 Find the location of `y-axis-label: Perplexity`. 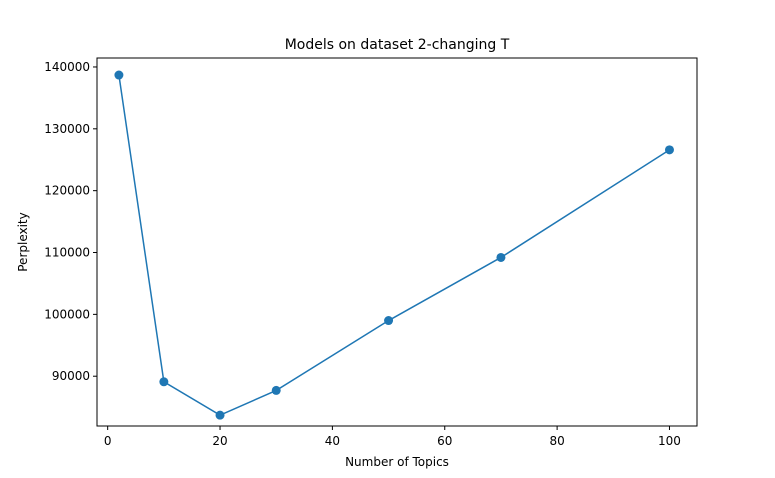

y-axis-label: Perplexity is located at coordinates (23, 242).